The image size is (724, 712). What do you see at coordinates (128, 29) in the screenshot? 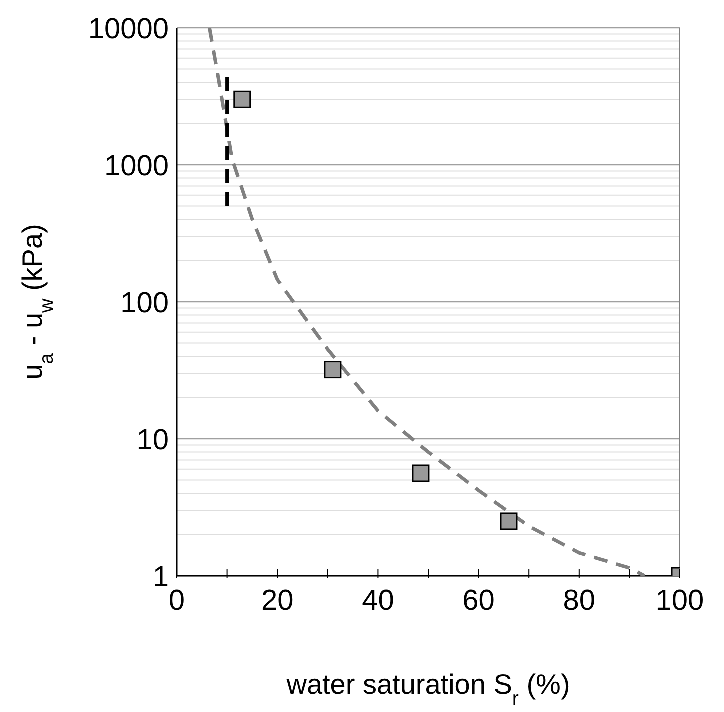
I see `y-tick-label: 10000` at bounding box center [128, 29].